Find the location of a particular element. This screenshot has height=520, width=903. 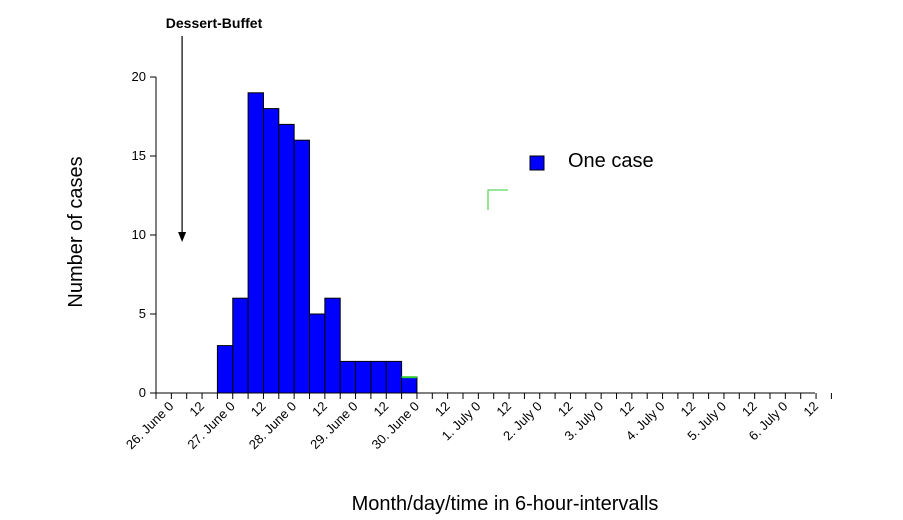

y-tick-label: 10 is located at coordinates (139, 234).